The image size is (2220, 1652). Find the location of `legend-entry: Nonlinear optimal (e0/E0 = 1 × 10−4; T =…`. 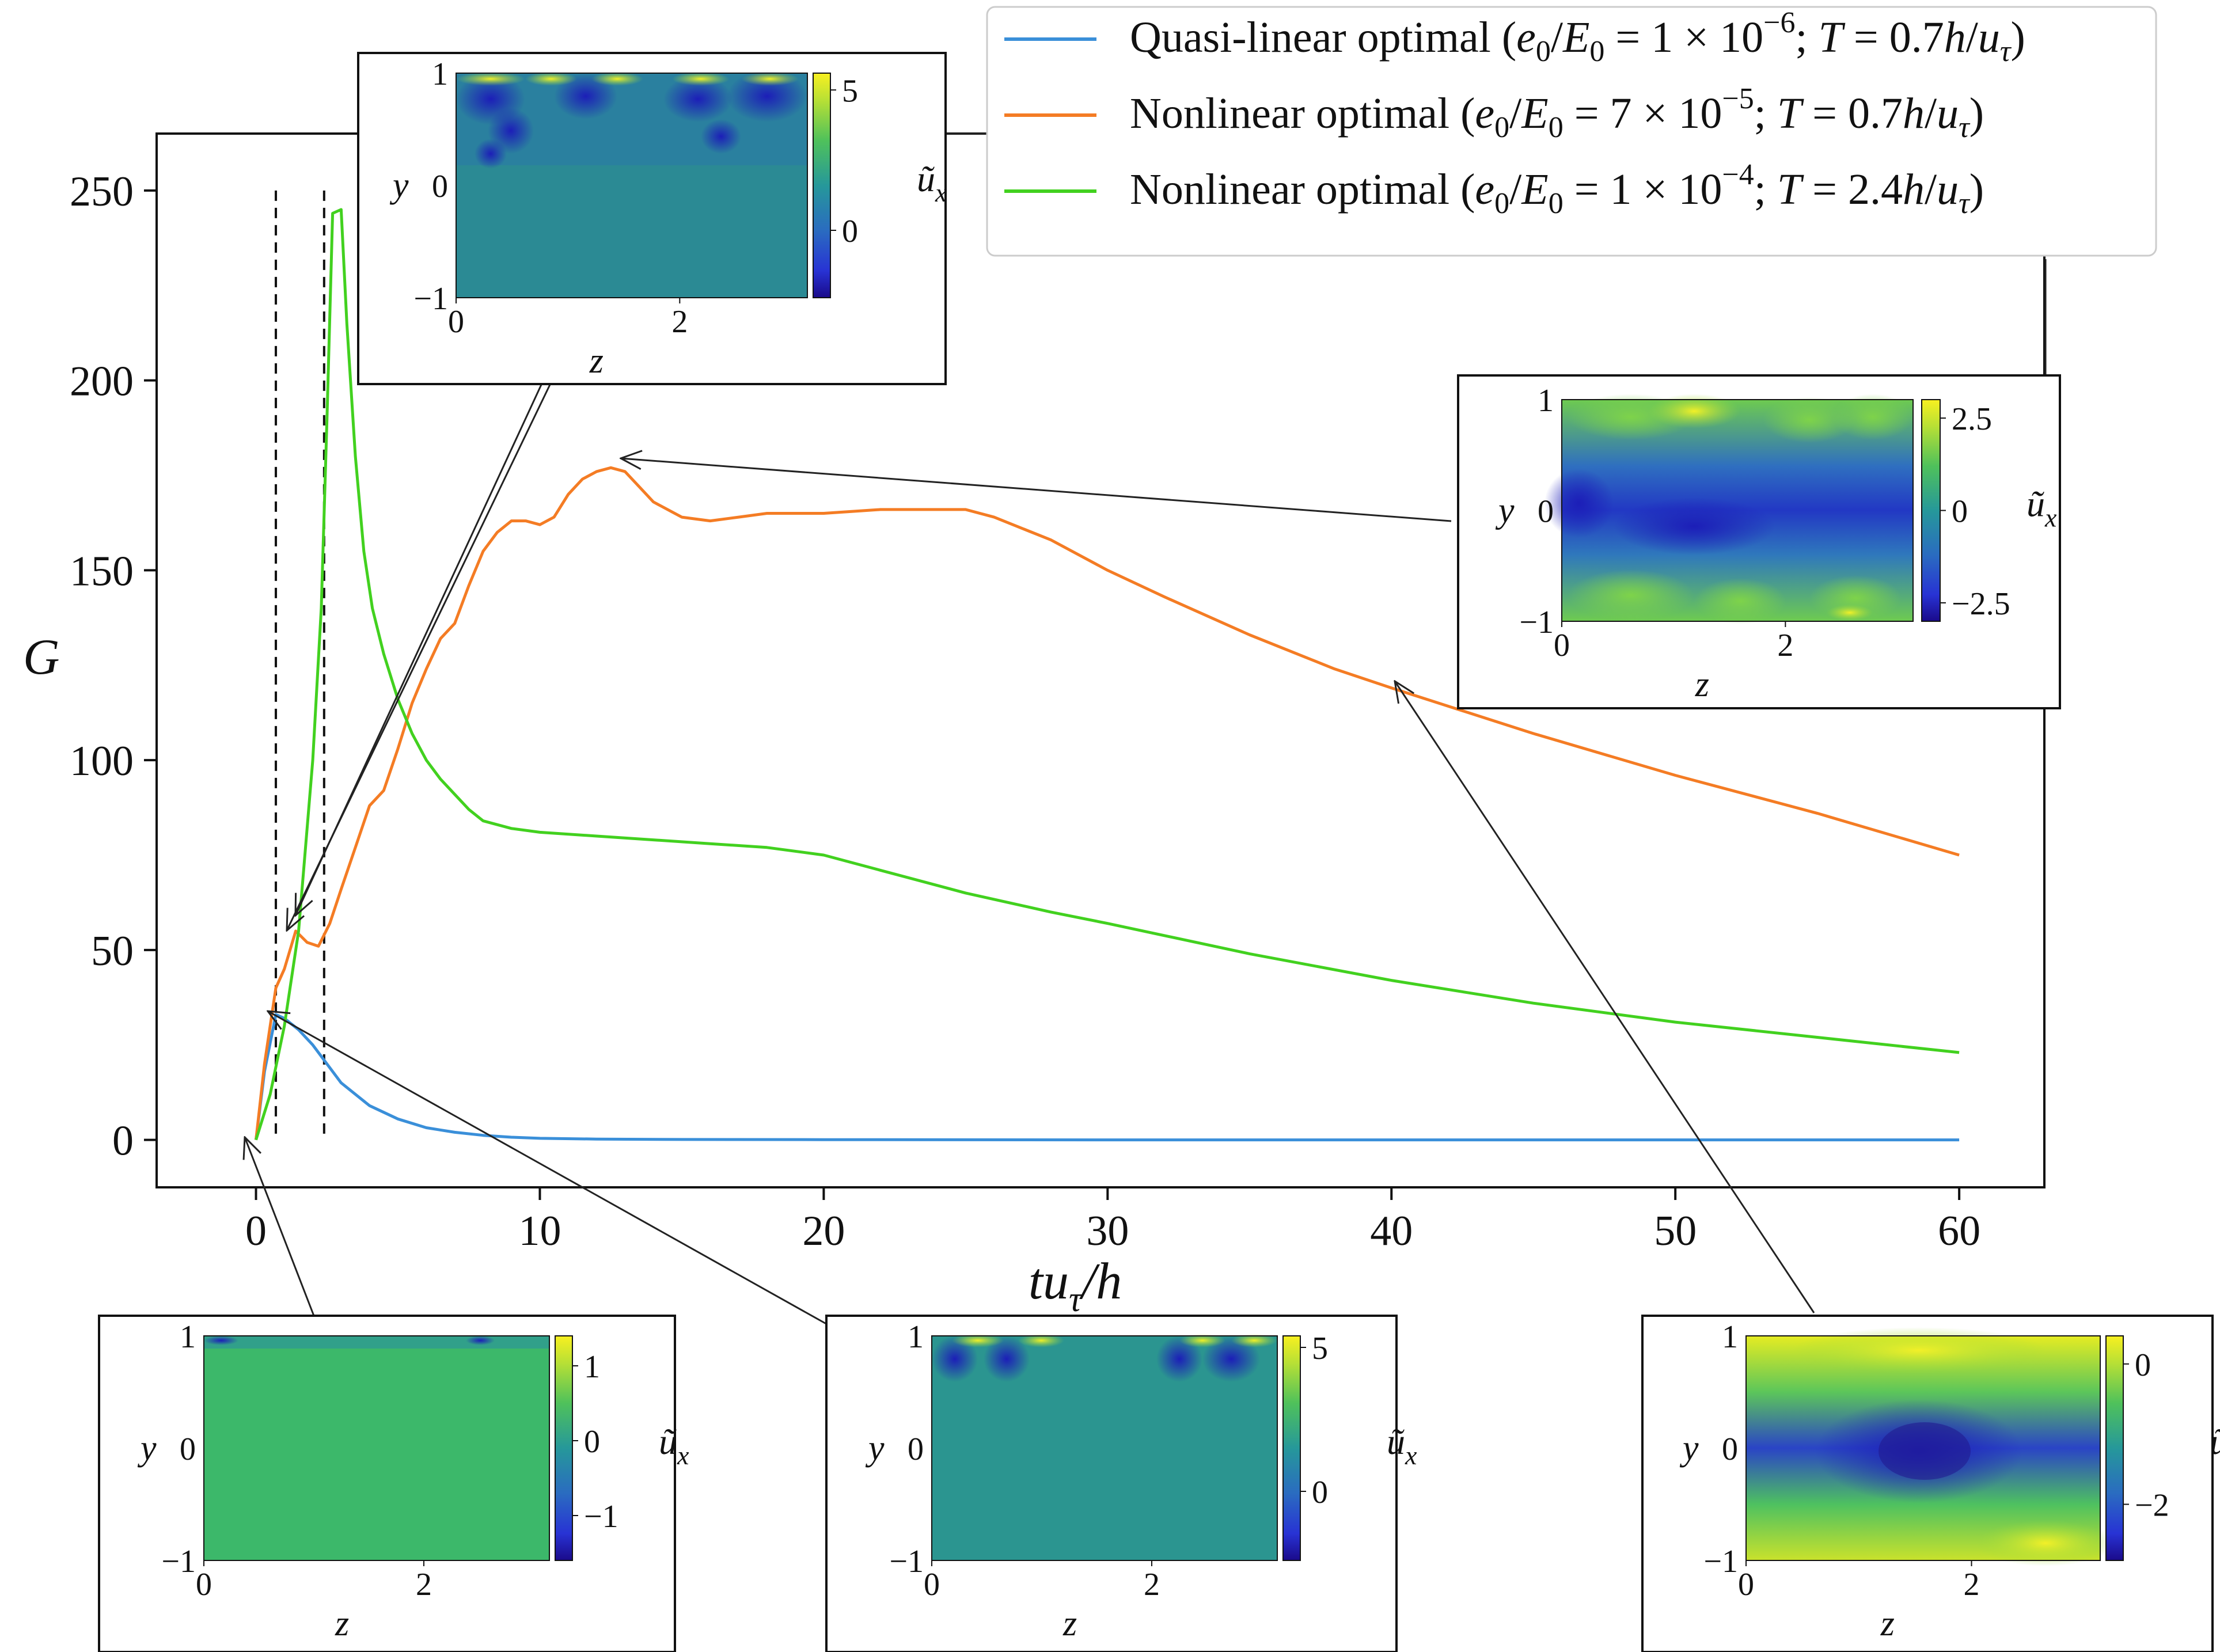

legend-entry: Nonlinear optimal (e0/E0 = 1 × 10−4; T =… is located at coordinates (1557, 189).